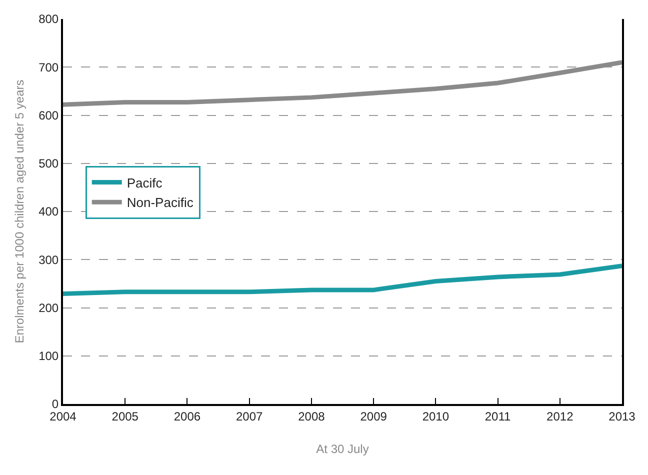 Image resolution: width=648 pixels, height=475 pixels. What do you see at coordinates (48, 67) in the screenshot?
I see `y-tick-label: 700` at bounding box center [48, 67].